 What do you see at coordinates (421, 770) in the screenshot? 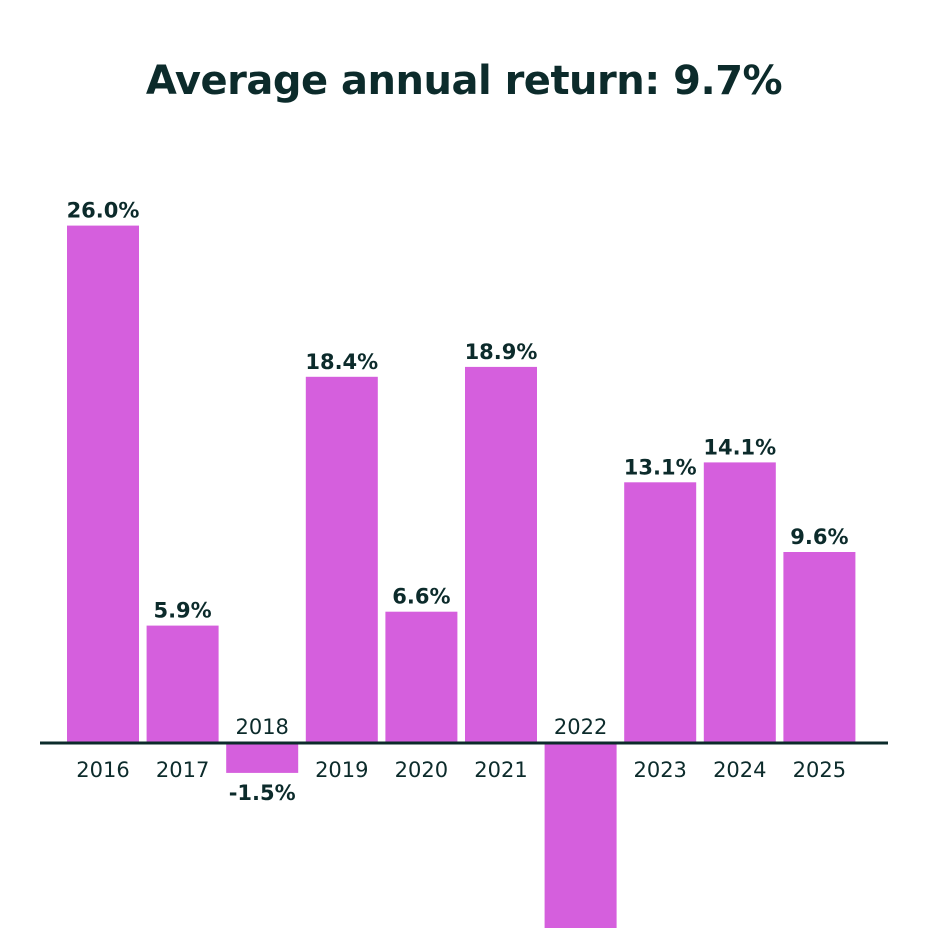
I see `year-label-2020: 2020` at bounding box center [421, 770].